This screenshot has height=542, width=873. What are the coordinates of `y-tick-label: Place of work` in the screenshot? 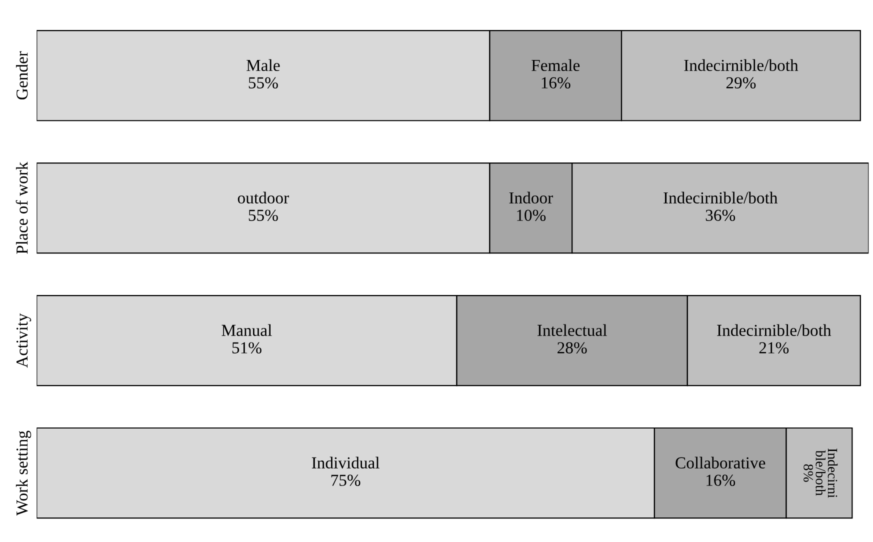 It's located at (22, 208).